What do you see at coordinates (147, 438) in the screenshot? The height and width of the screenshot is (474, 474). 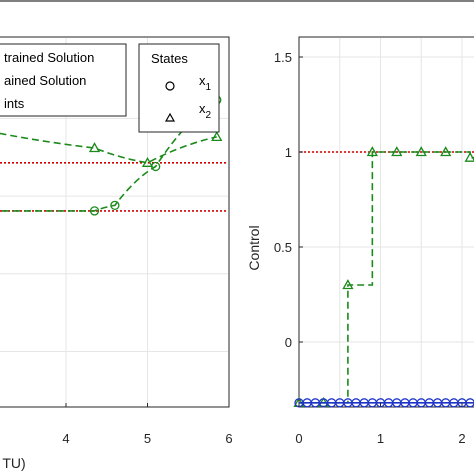 I see `x-tick-label: 5` at bounding box center [147, 438].